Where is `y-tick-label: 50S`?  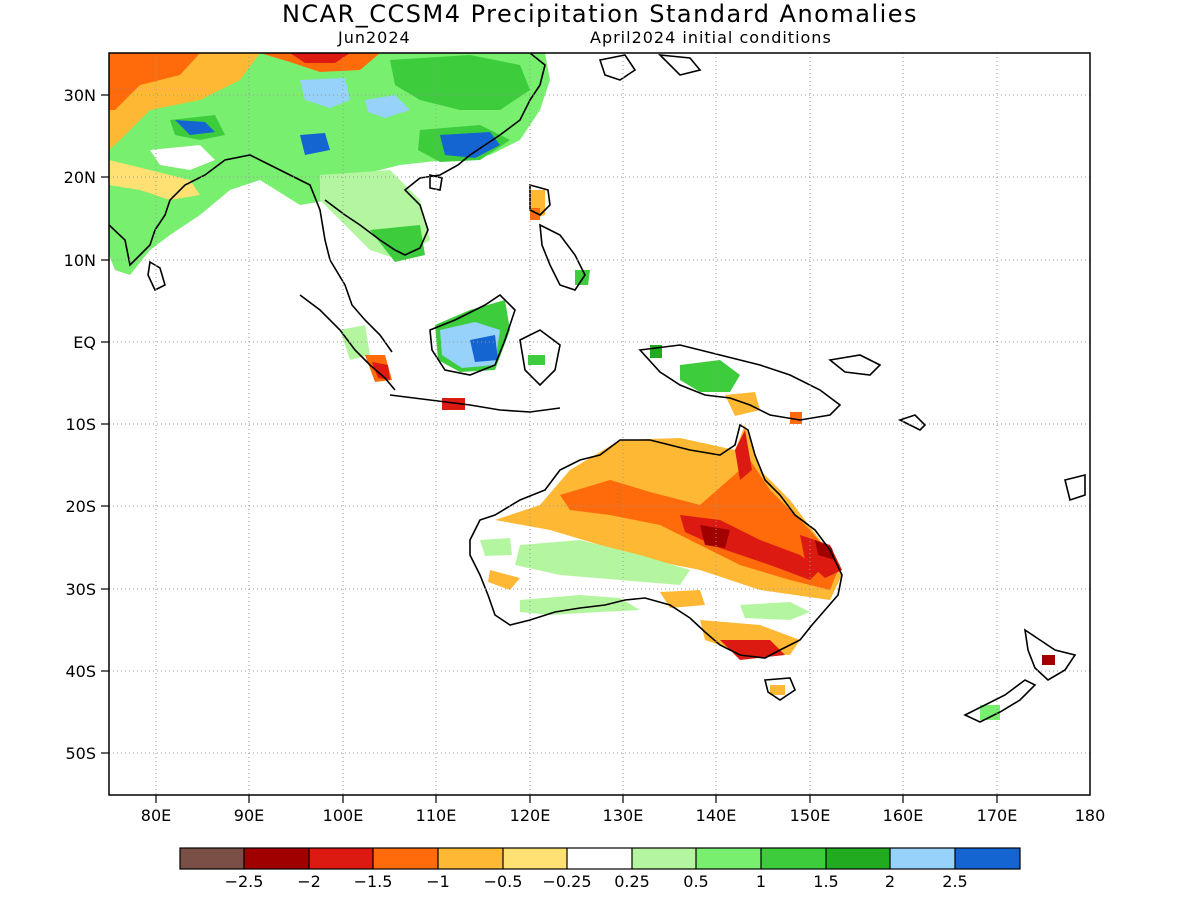
y-tick-label: 50S is located at coordinates (80, 753).